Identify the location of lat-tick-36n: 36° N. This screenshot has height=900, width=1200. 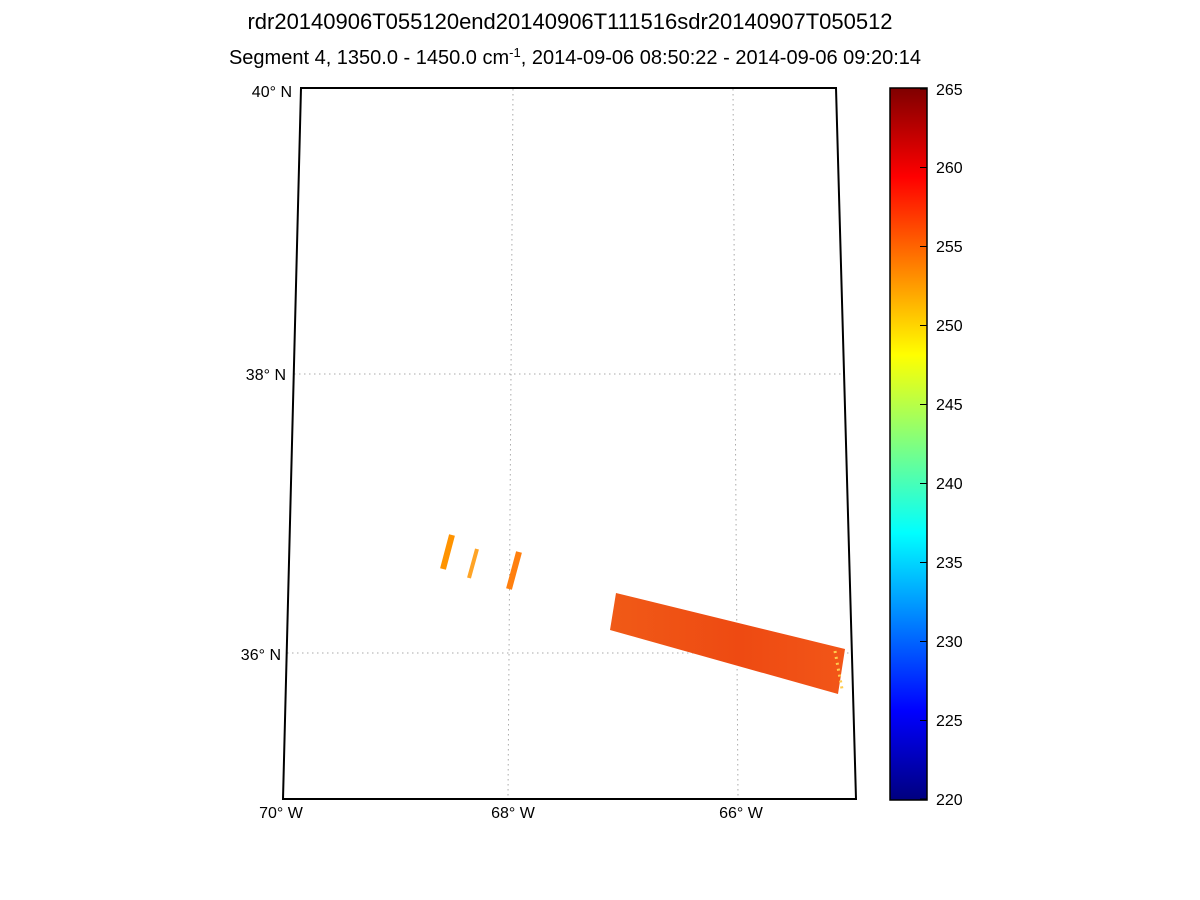
(261, 655).